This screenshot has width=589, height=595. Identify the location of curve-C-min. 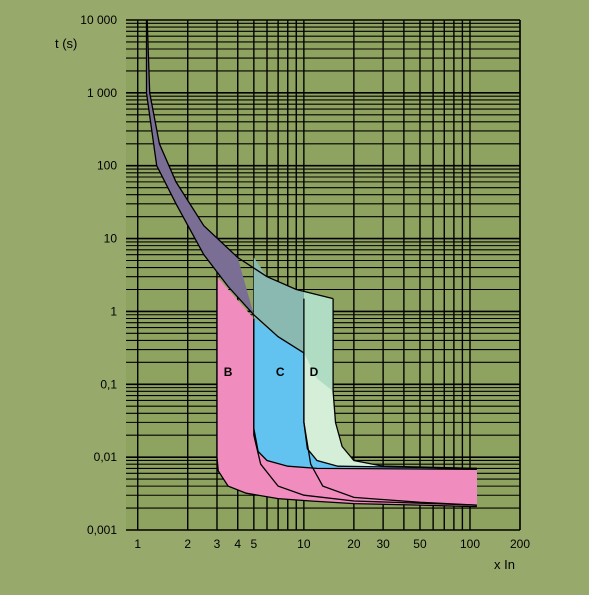
(365, 412).